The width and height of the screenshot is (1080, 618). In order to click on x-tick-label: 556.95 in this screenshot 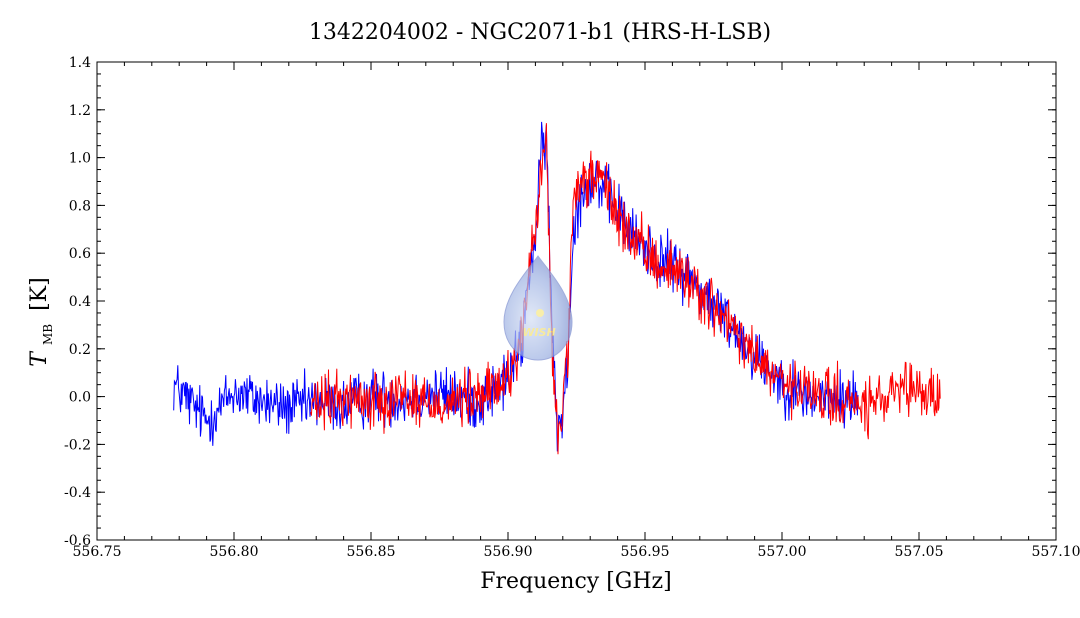, I will do `click(645, 552)`.